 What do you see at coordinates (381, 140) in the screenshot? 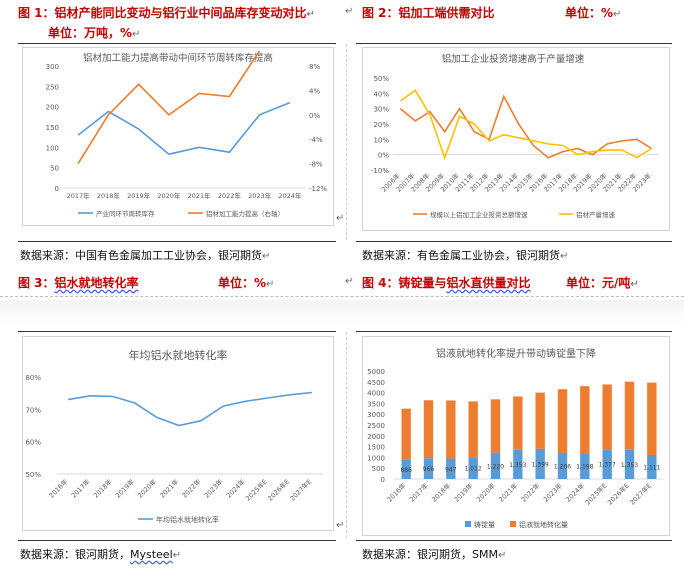
I see `chart-2-tick: 10%` at bounding box center [381, 140].